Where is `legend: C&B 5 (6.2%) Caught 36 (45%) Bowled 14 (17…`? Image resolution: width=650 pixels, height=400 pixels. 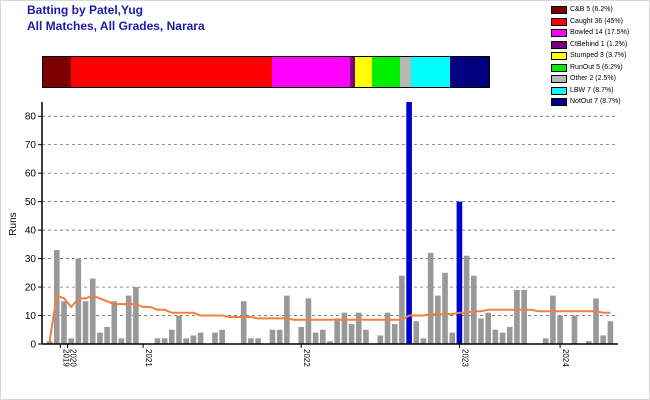 legend: C&B 5 (6.2%) Caught 36 (45%) Bowled 14 (17… is located at coordinates (600, 57).